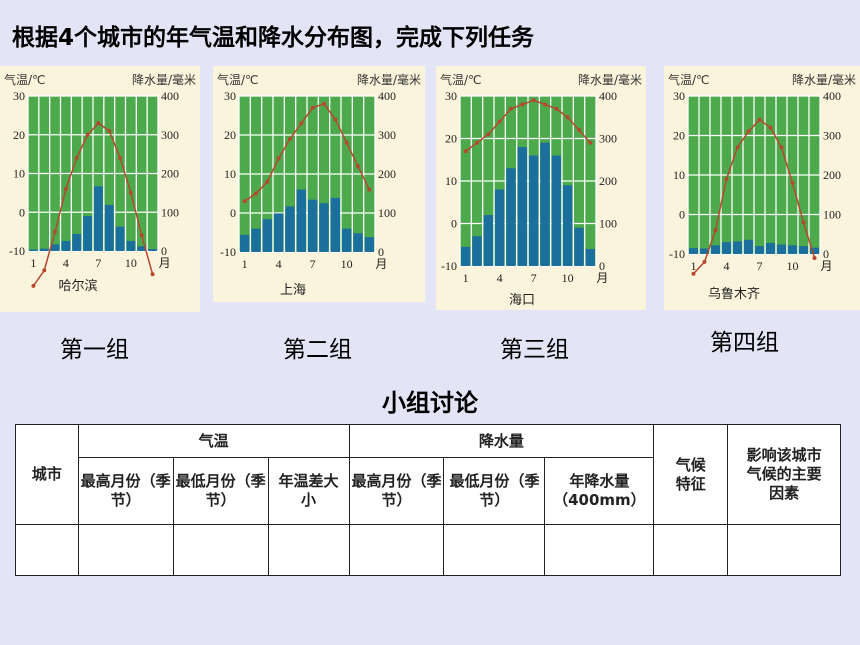 This screenshot has width=860, height=645. Describe the element at coordinates (125, 550) in the screenshot. I see `answer-cell-temp-max` at that location.